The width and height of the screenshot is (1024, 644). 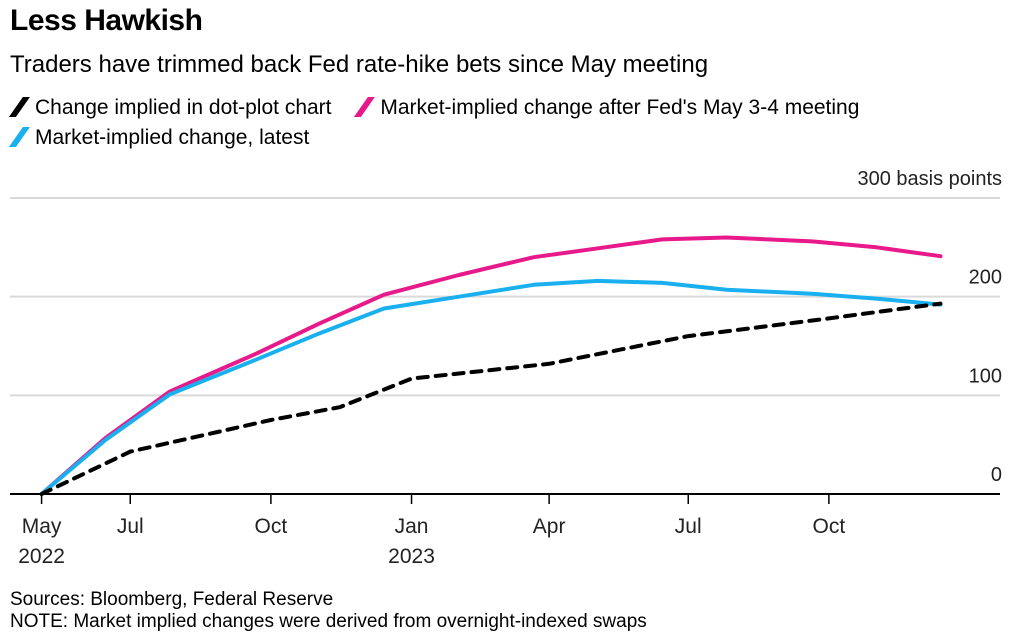 I want to click on legend-item-dot-plot: Change implied in dot-plot chart, so click(x=170, y=108).